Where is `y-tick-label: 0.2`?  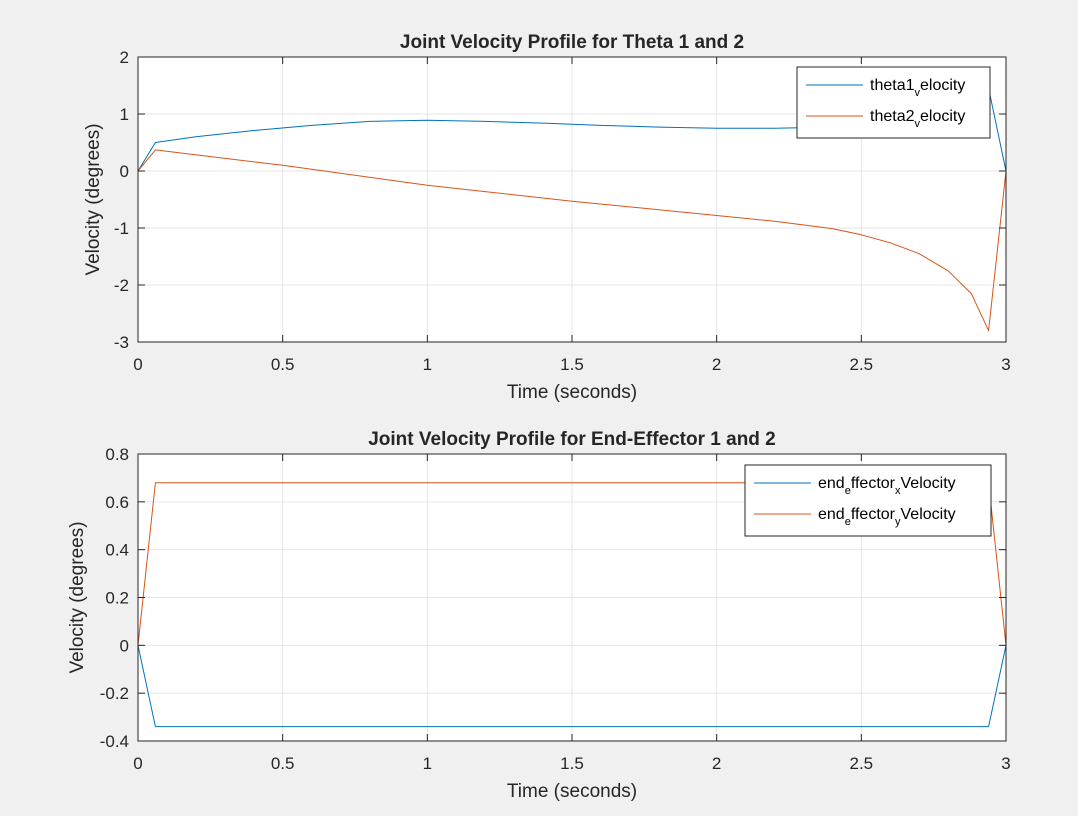 y-tick-label: 0.2 is located at coordinates (117, 598).